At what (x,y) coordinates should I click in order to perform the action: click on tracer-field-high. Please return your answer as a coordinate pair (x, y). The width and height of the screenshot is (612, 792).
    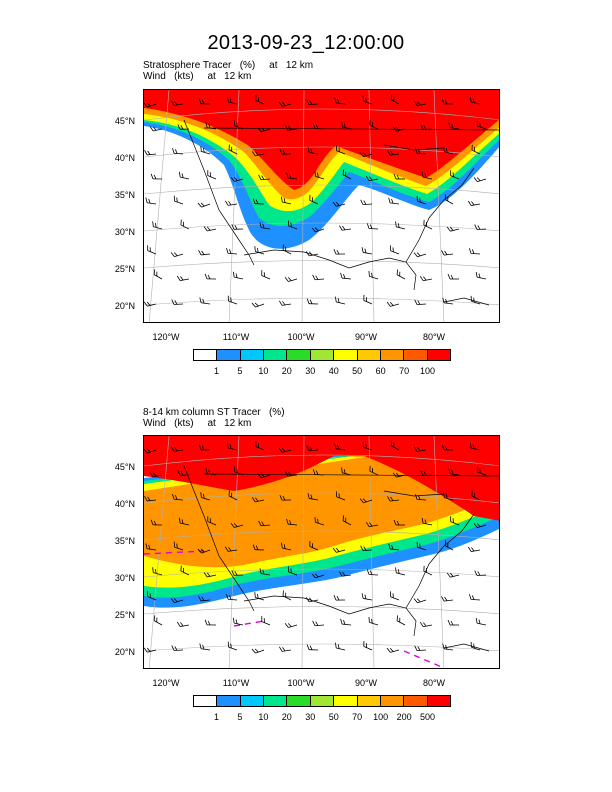
    Looking at the image, I should click on (321, 463).